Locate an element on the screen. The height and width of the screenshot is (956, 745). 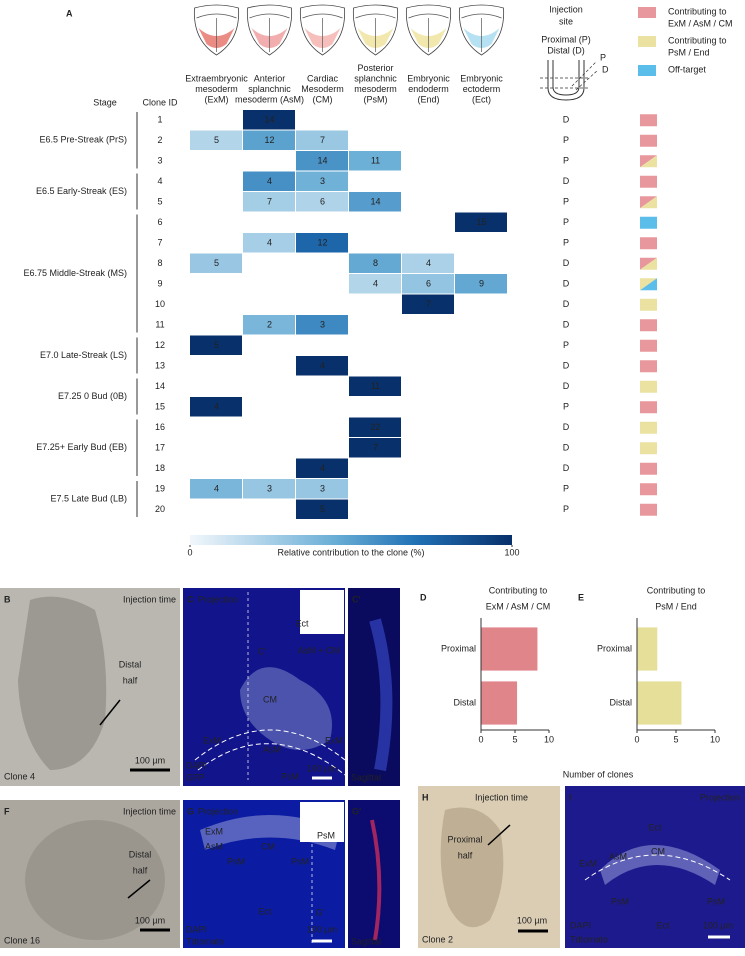
image-annotation: Proximal is located at coordinates (464, 839).